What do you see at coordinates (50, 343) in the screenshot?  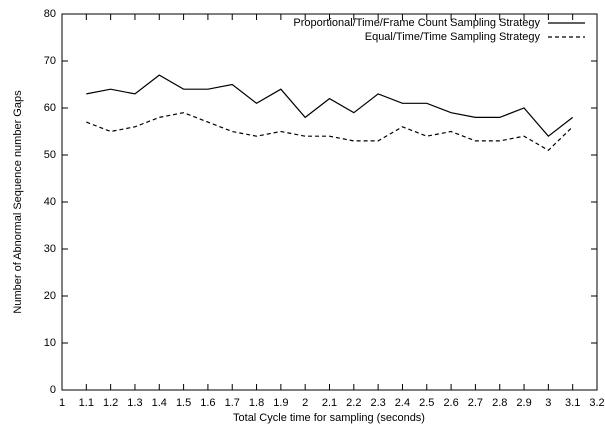 I see `y-tick-label: 10` at bounding box center [50, 343].